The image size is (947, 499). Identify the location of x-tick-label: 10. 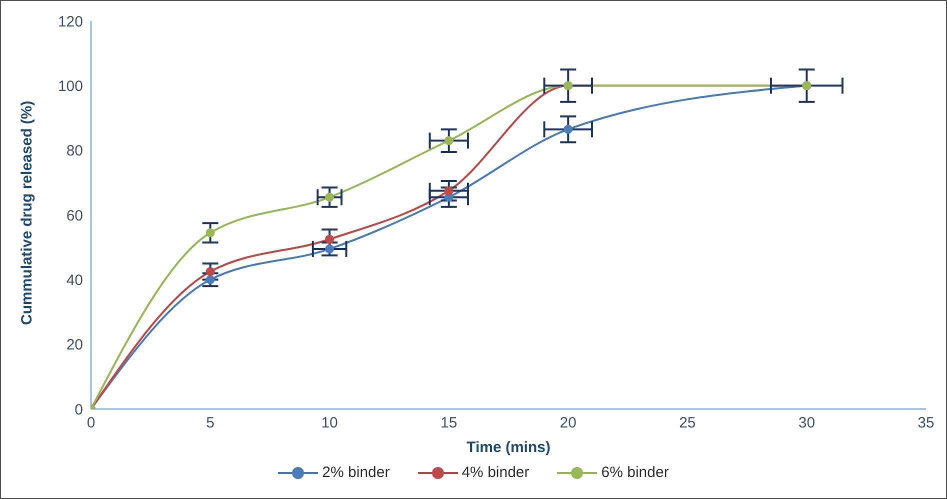
(329, 423).